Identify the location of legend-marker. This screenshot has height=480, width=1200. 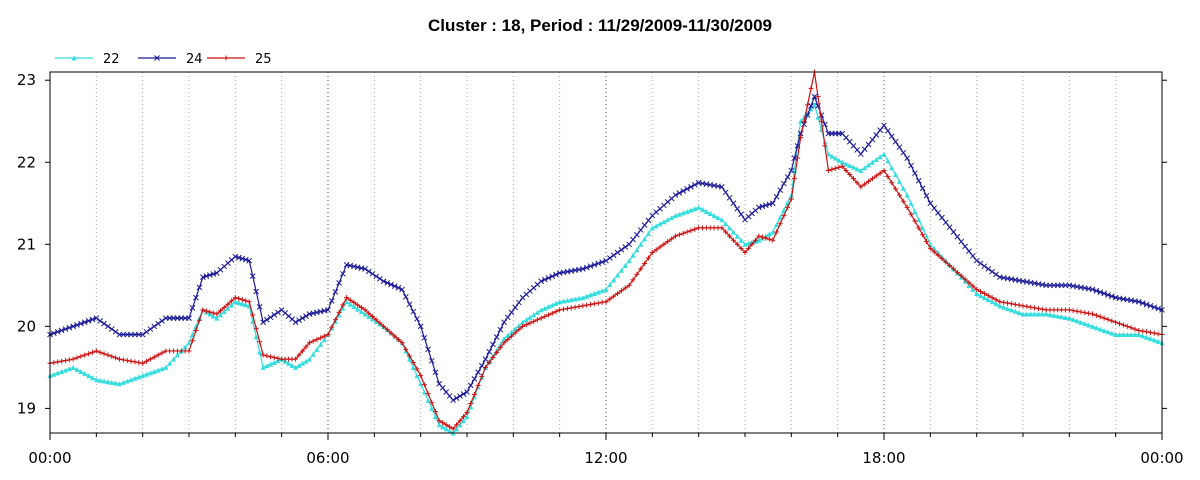
(226, 58).